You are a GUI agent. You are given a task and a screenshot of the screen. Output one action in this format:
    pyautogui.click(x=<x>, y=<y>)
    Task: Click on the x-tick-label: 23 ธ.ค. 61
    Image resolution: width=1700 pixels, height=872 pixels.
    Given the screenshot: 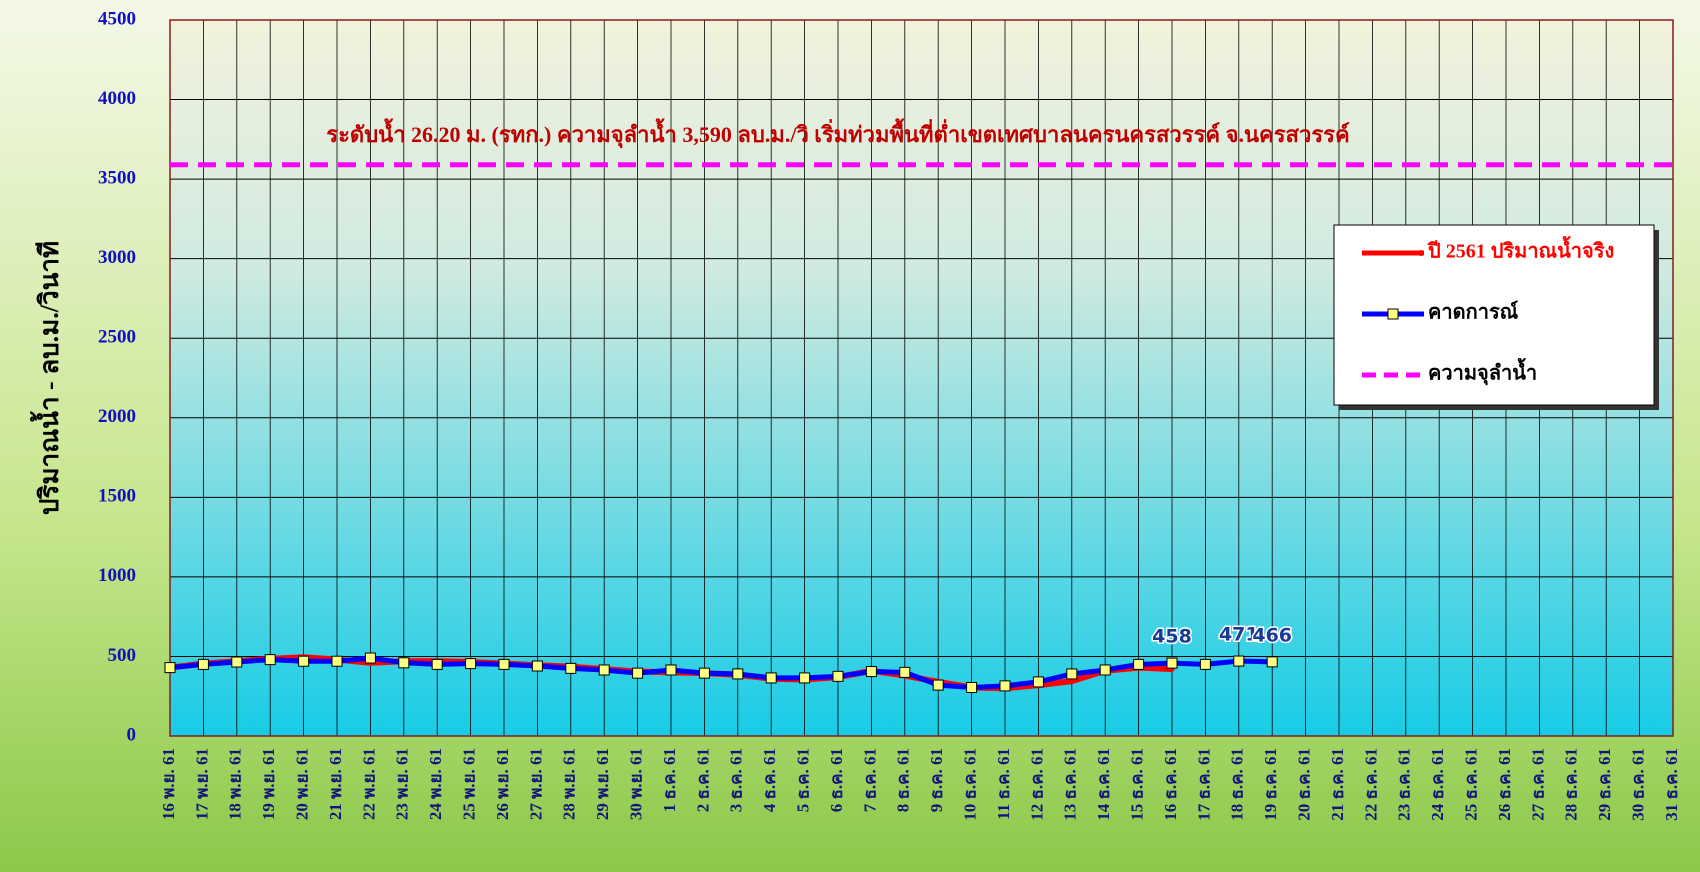 What is the action you would take?
    pyautogui.click(x=1404, y=784)
    